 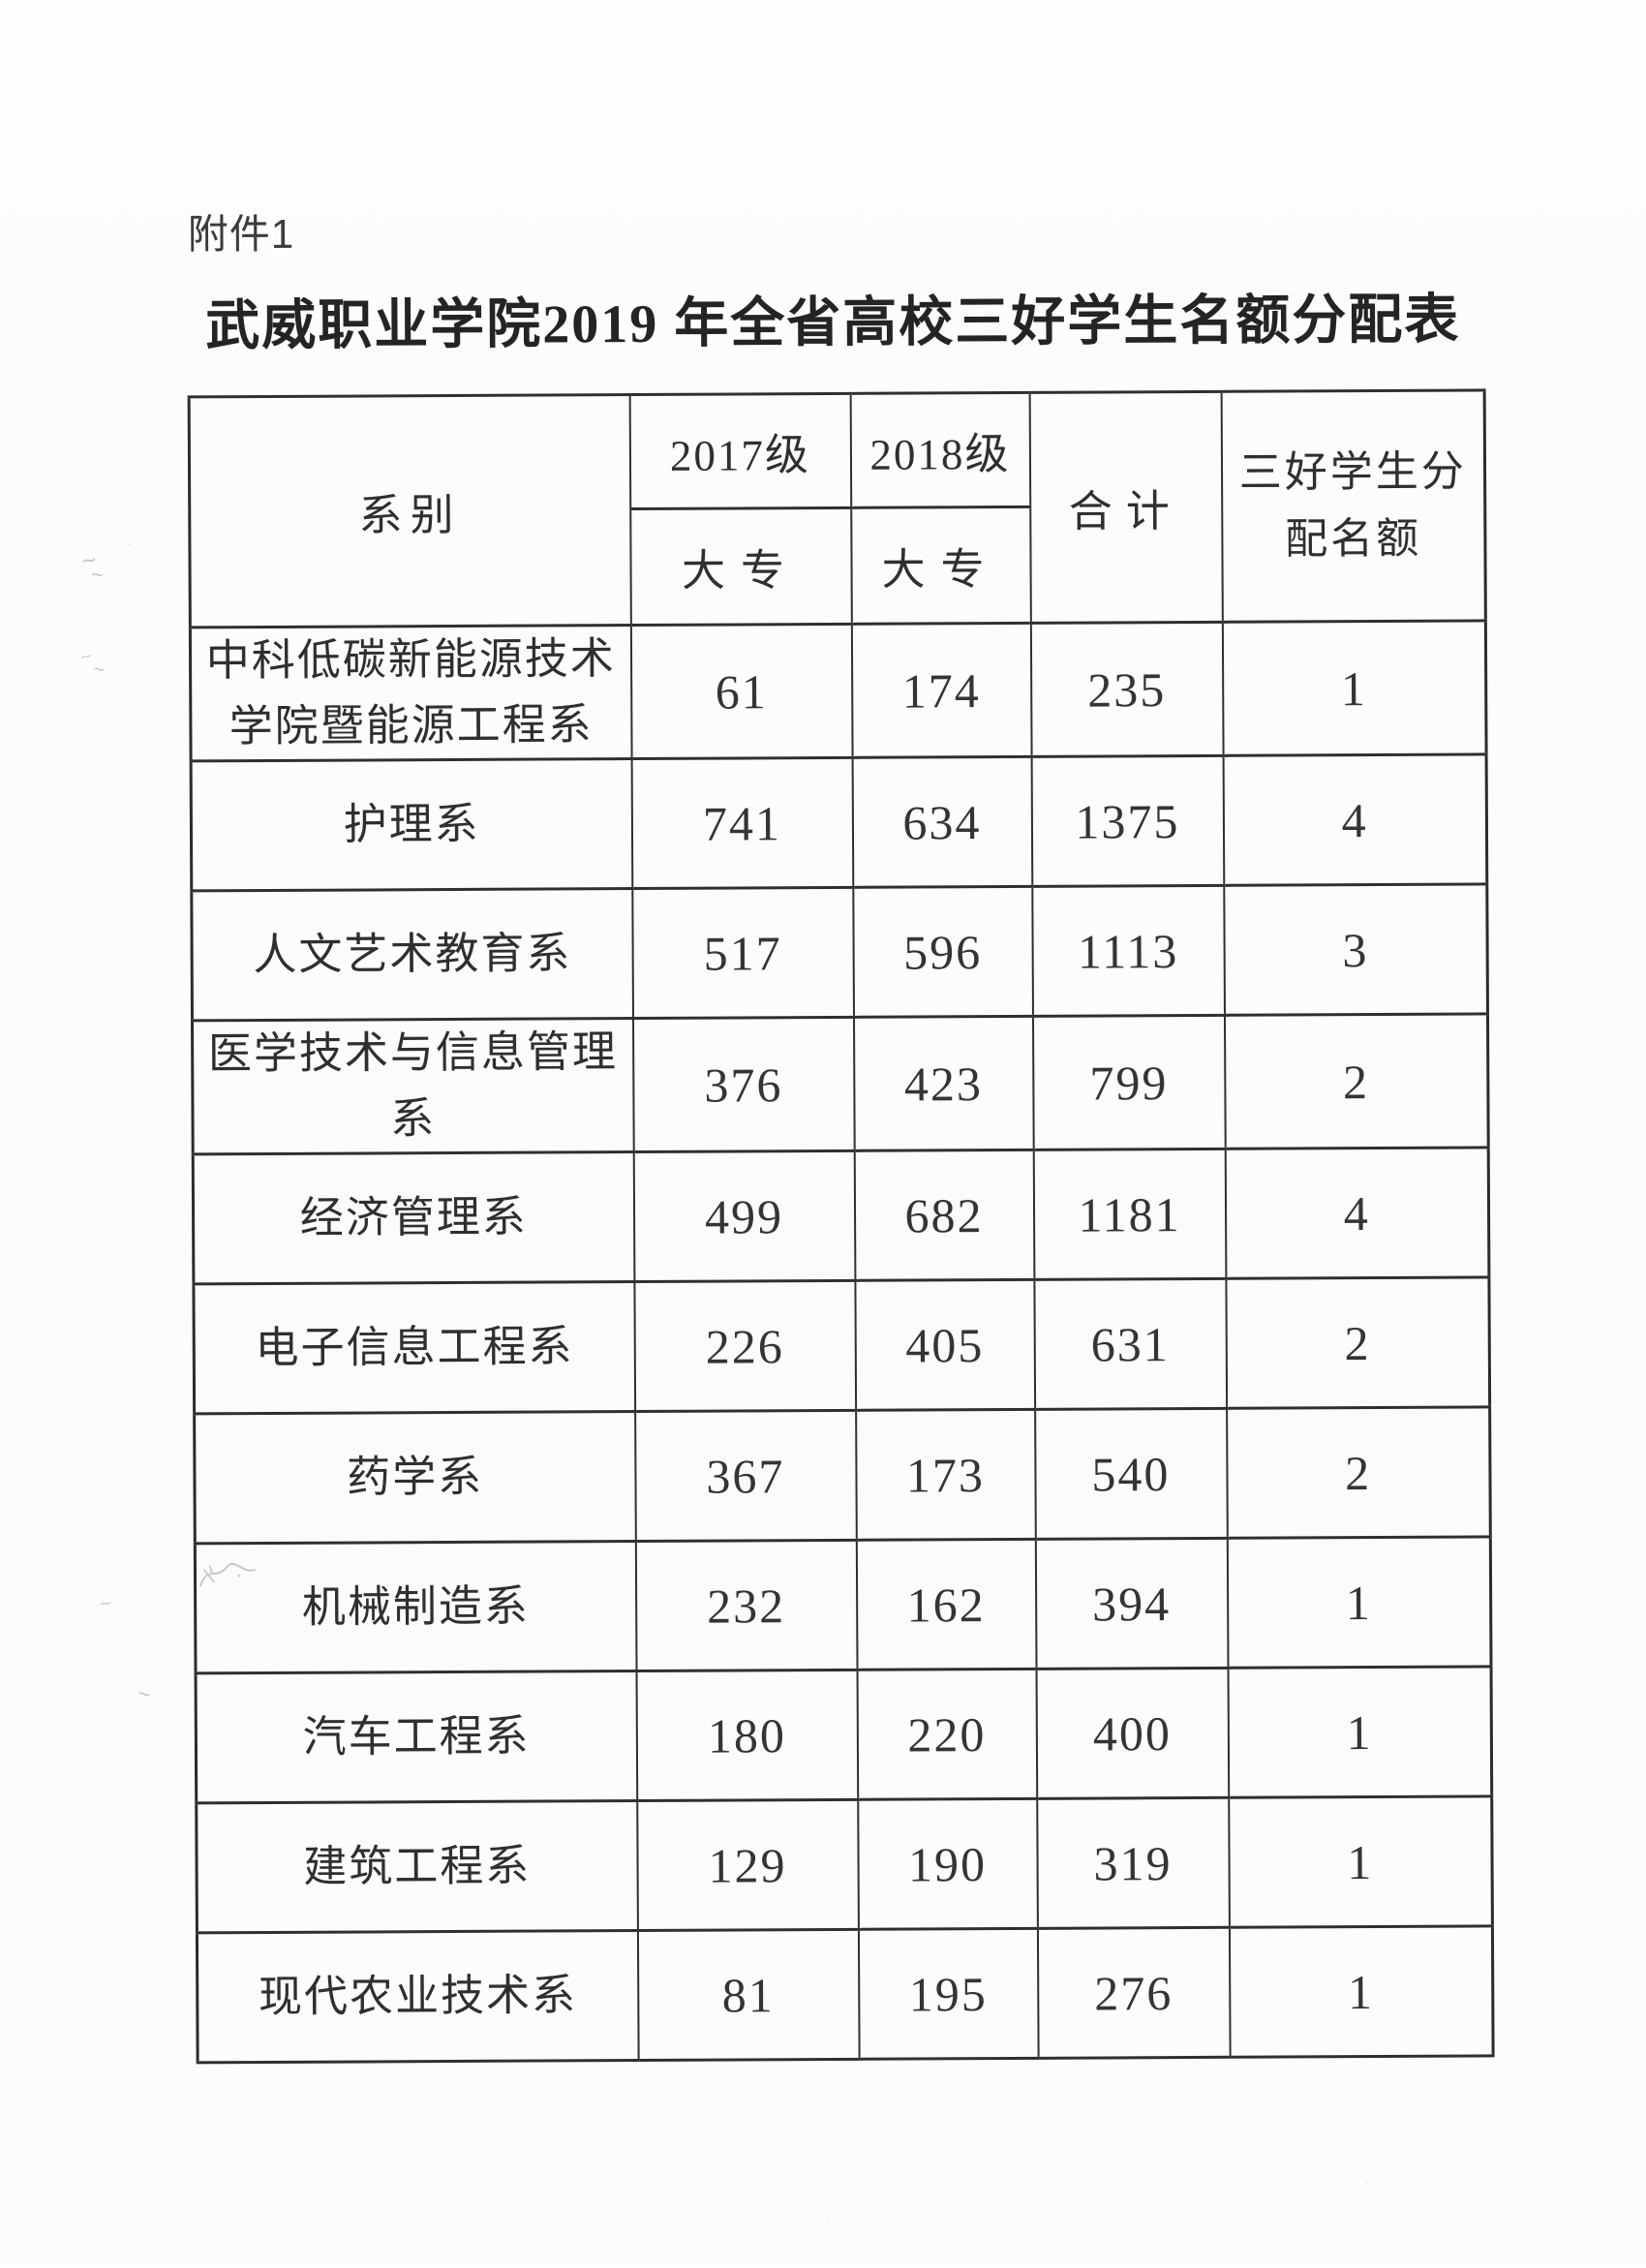 I want to click on grade-2018-cell: 173, so click(x=946, y=1475).